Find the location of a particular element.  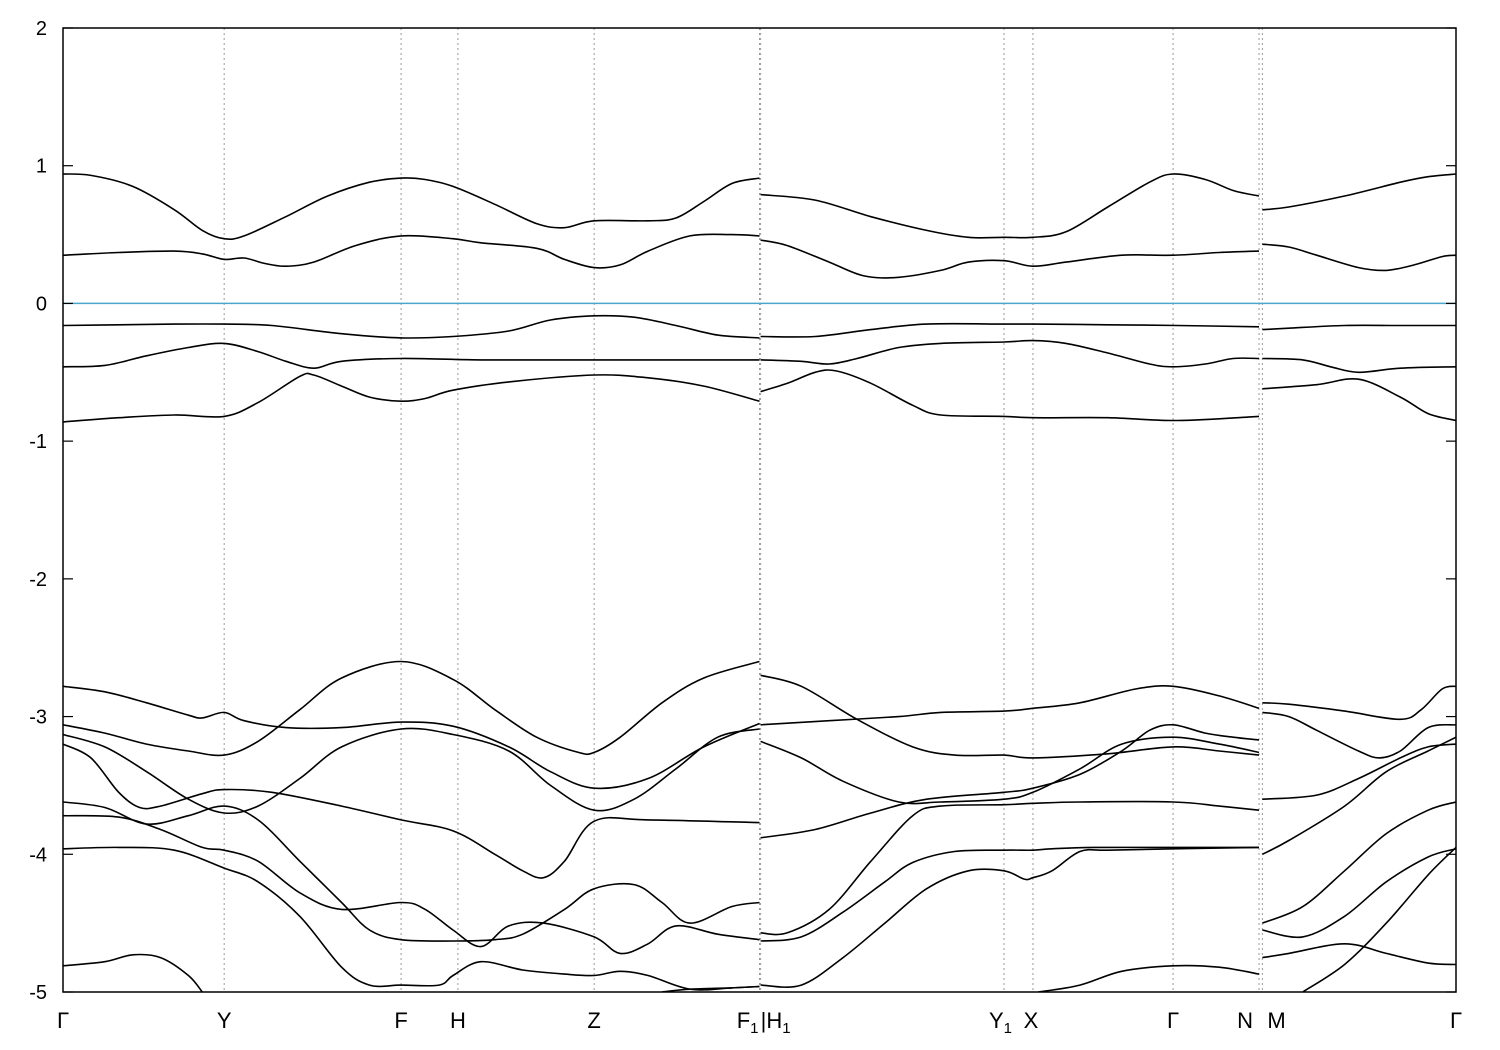

kpoint-label: F is located at coordinates (400, 1020).